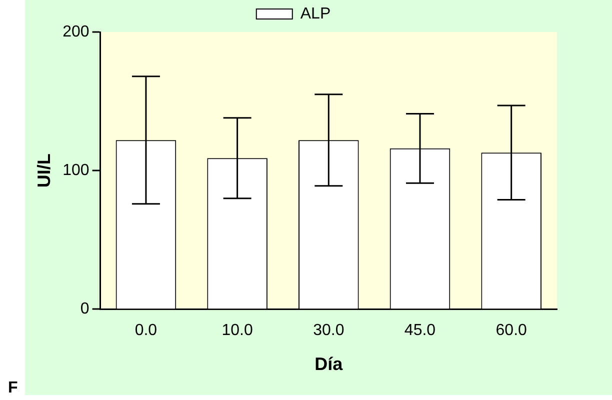 This screenshot has width=612, height=400. I want to click on text: F, so click(13, 387).